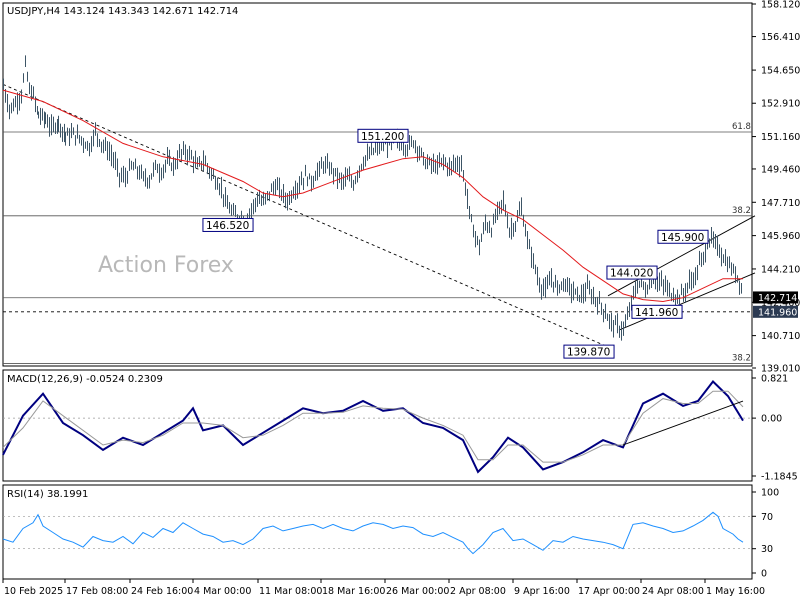  What do you see at coordinates (609, 591) in the screenshot?
I see `xtick-label: 17 Apr 00:00` at bounding box center [609, 591].